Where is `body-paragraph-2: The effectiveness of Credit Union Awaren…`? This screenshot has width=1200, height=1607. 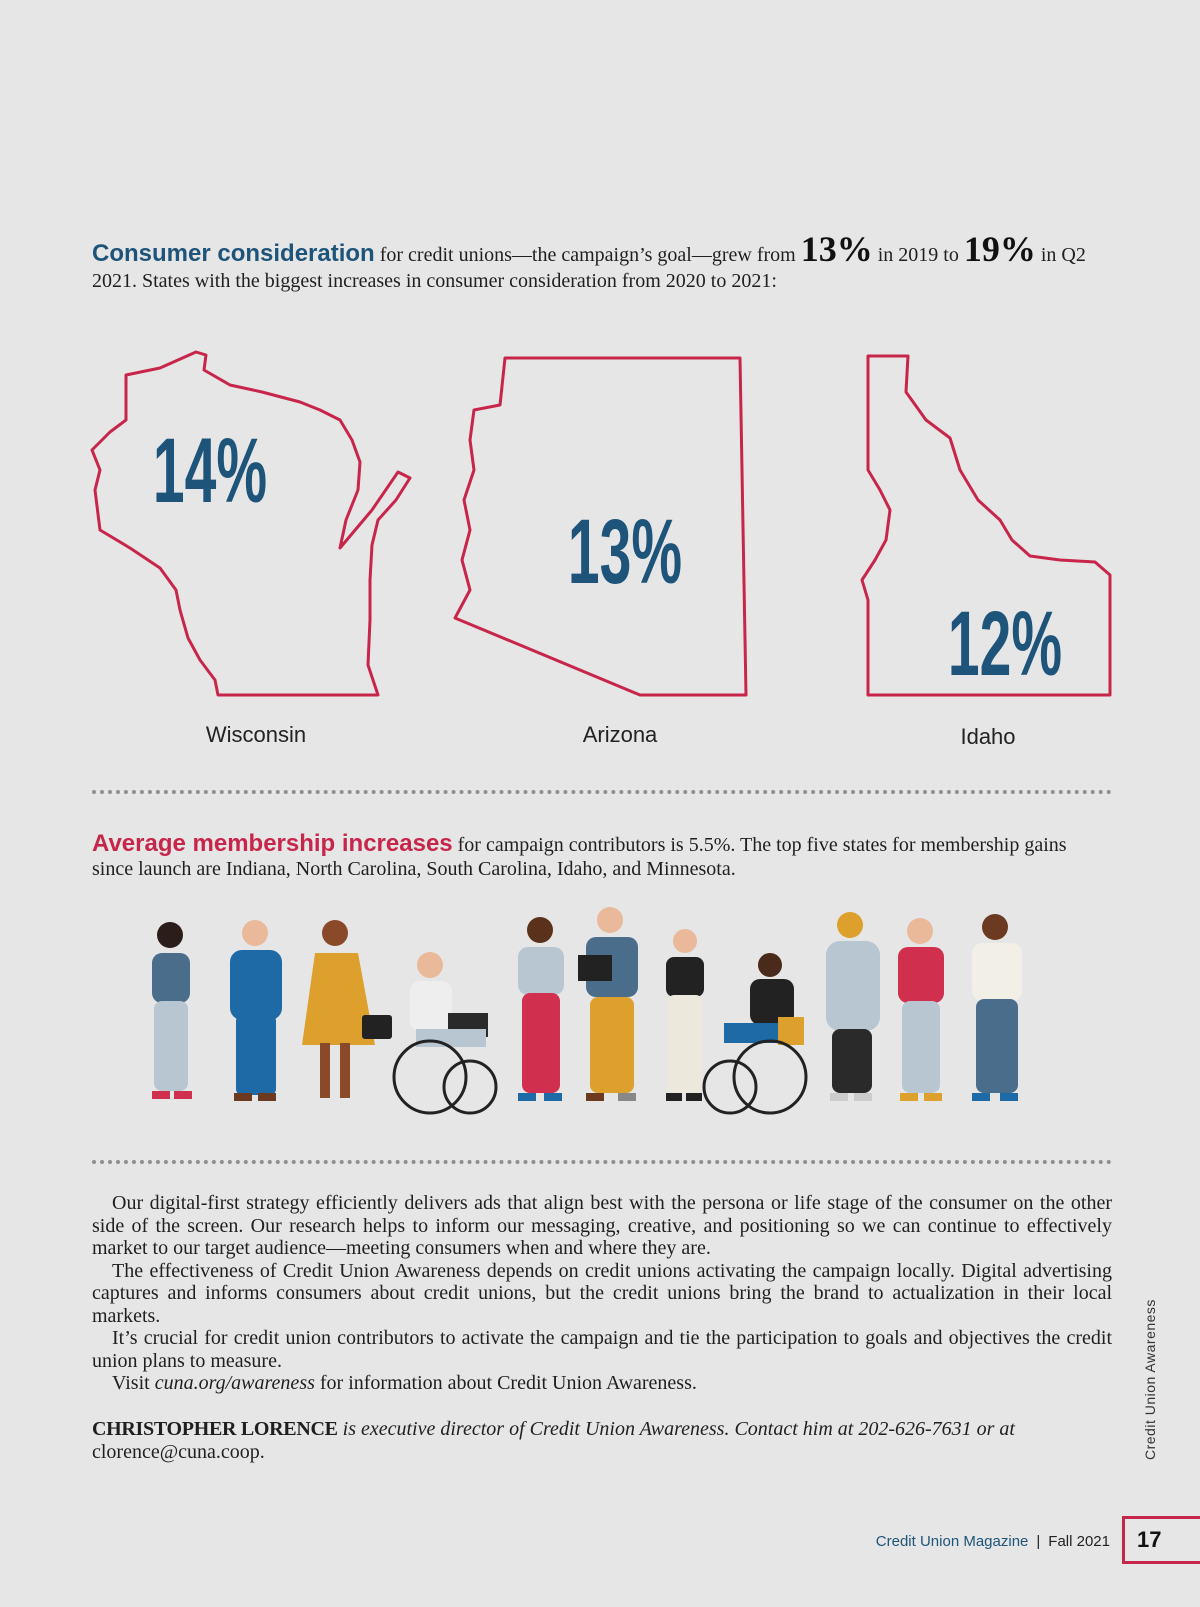
body-paragraph-2: The effectiveness of Credit Union Awaren… is located at coordinates (602, 1293).